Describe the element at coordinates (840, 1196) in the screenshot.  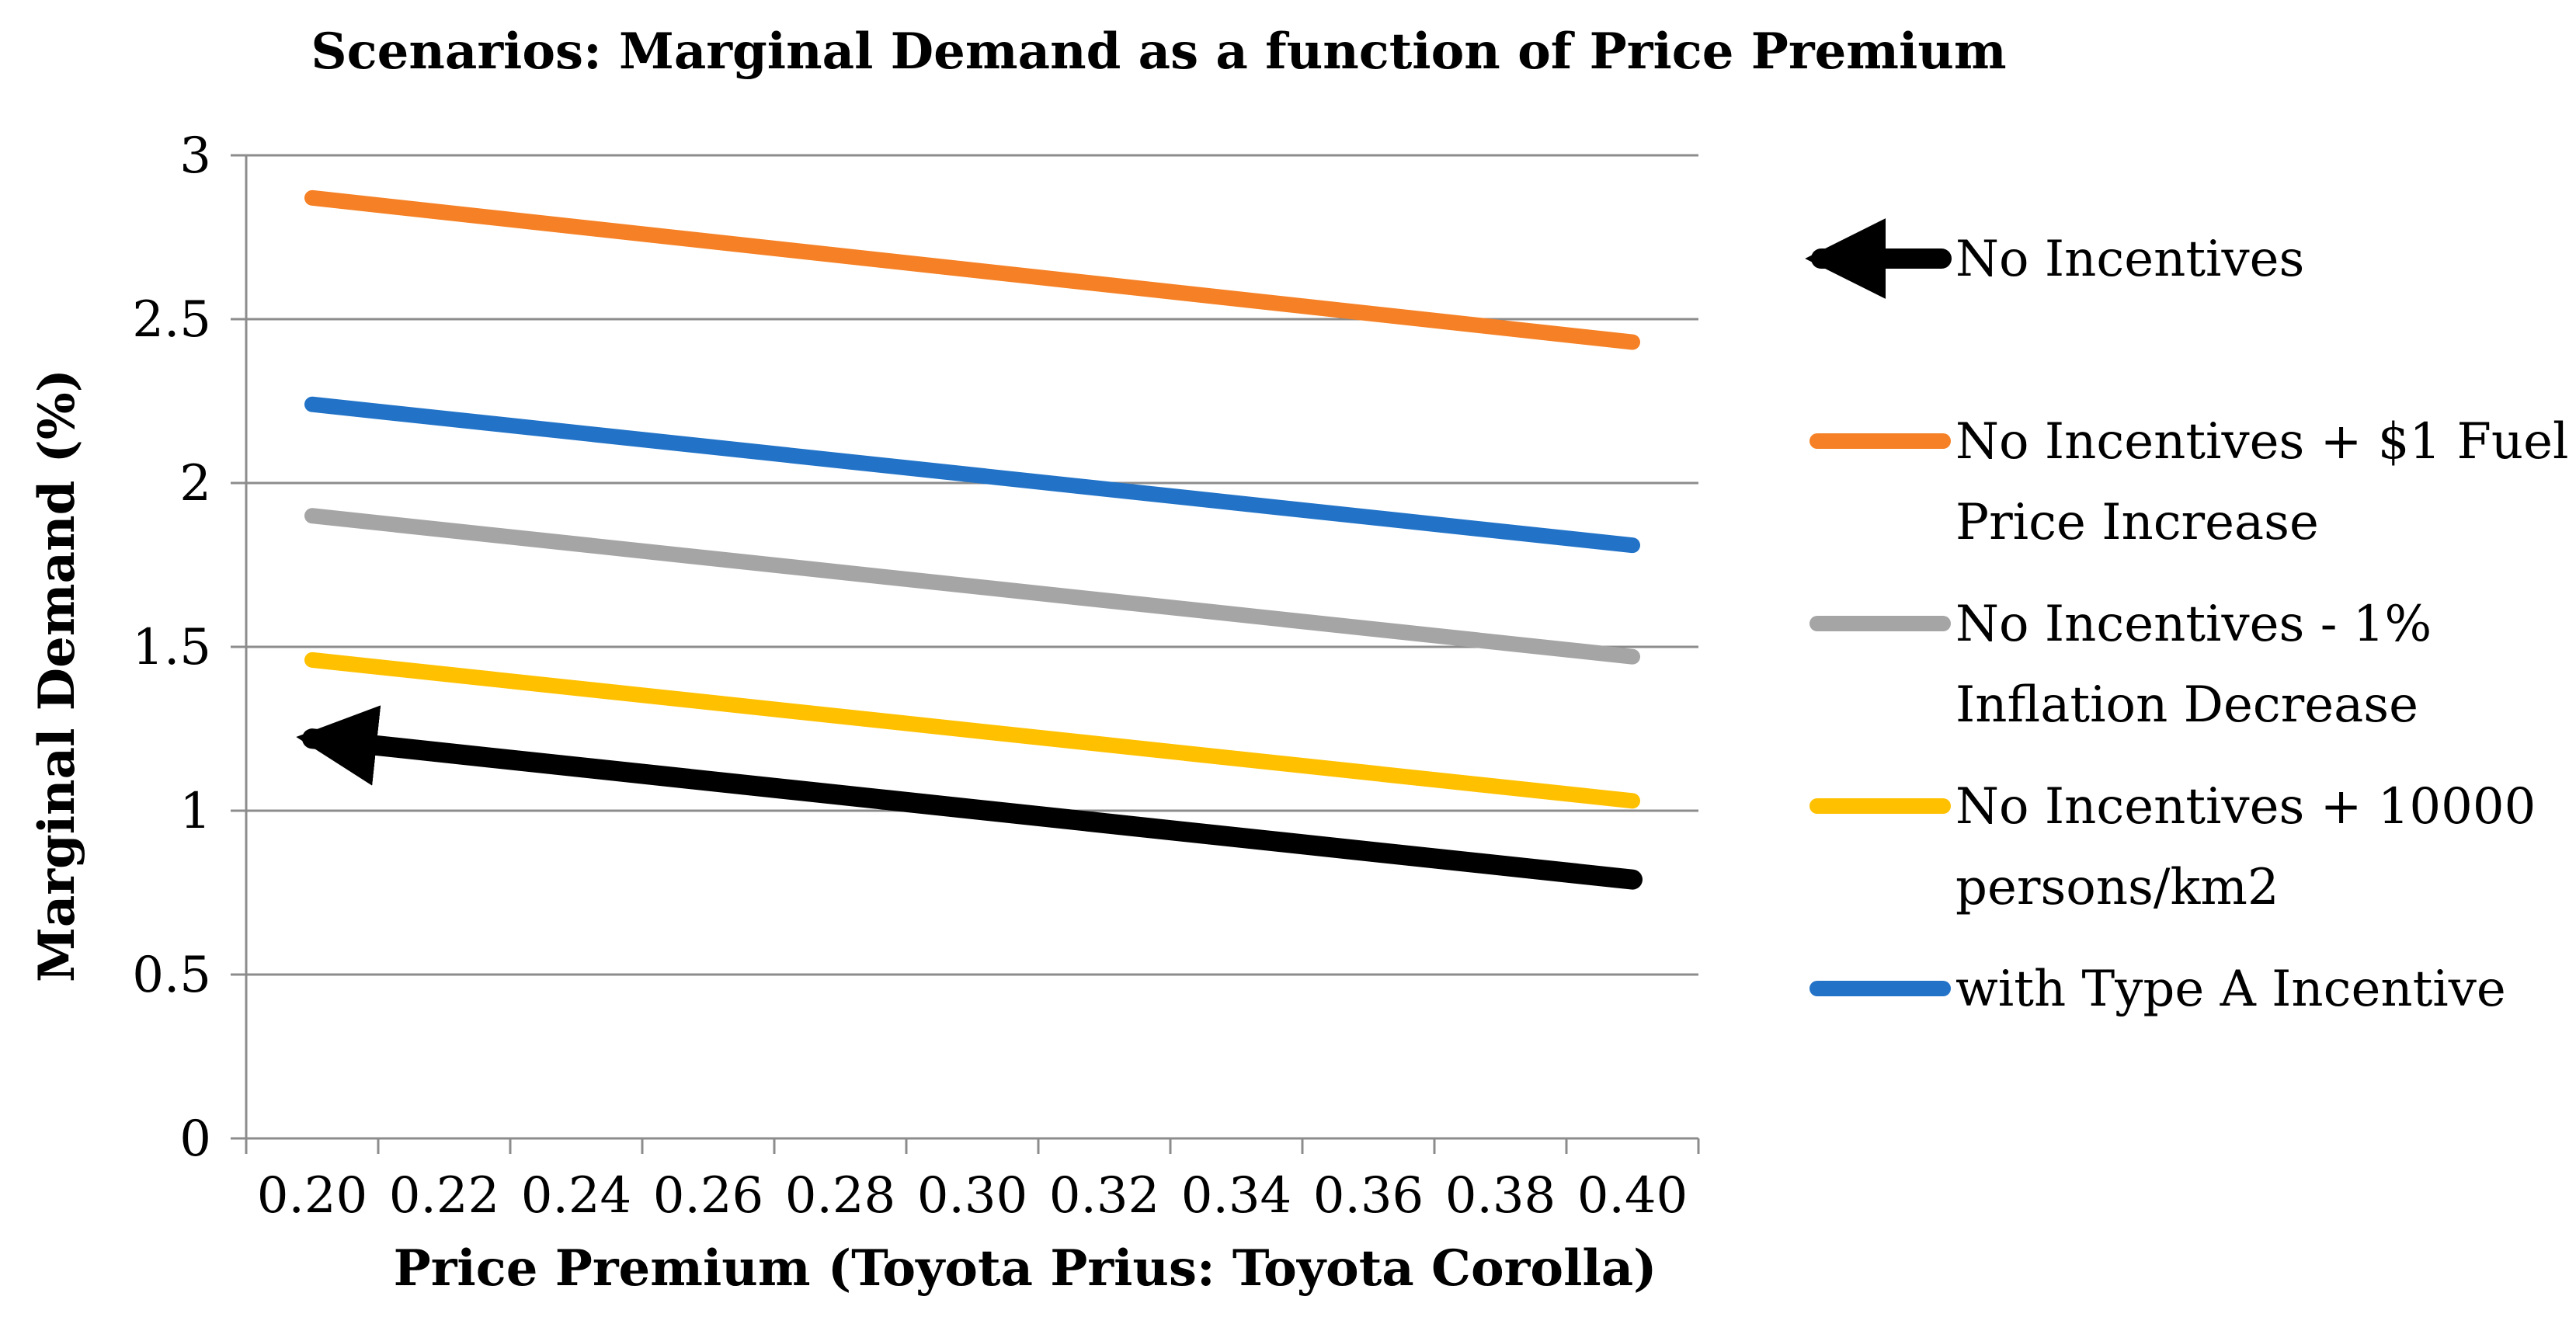
I see `x-tick-label: 0.28` at that location.